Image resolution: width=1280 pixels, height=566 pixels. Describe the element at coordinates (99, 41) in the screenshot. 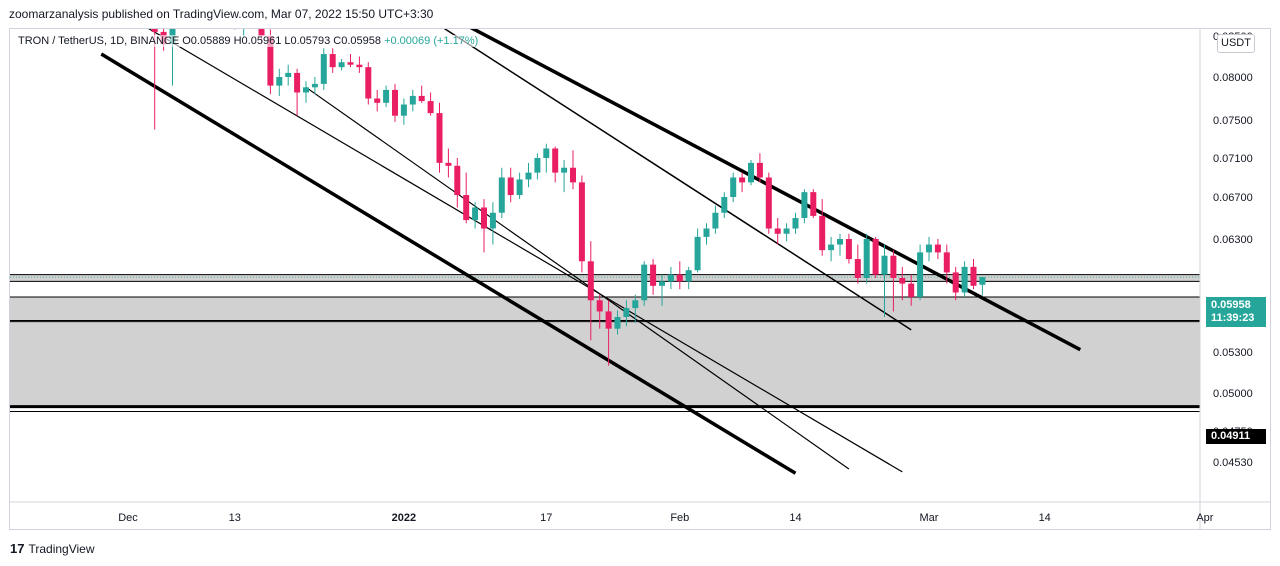

I see `legend-symbol: TRON / TetherUS, 1D, BINANCE` at that location.